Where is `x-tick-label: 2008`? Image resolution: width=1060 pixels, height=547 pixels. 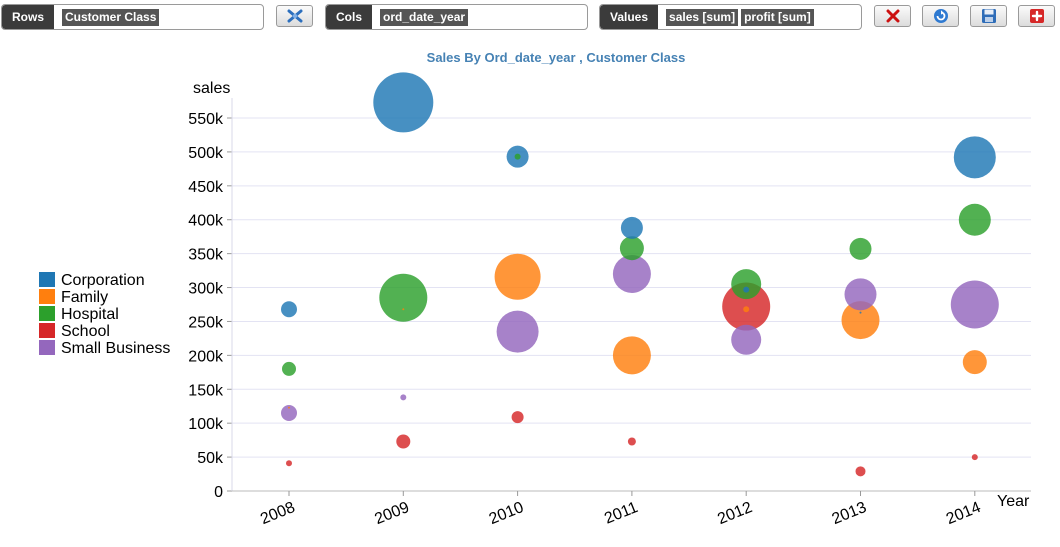
x-tick-label: 2008 is located at coordinates (277, 513).